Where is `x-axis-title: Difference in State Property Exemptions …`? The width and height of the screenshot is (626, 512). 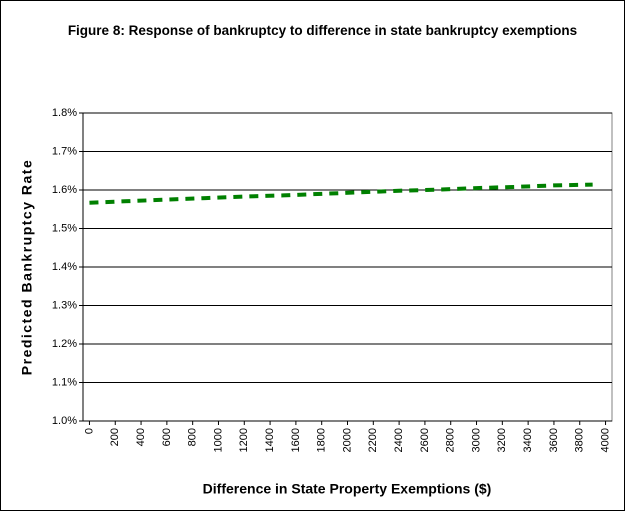
x-axis-title: Difference in State Property Exemptions … is located at coordinates (347, 489).